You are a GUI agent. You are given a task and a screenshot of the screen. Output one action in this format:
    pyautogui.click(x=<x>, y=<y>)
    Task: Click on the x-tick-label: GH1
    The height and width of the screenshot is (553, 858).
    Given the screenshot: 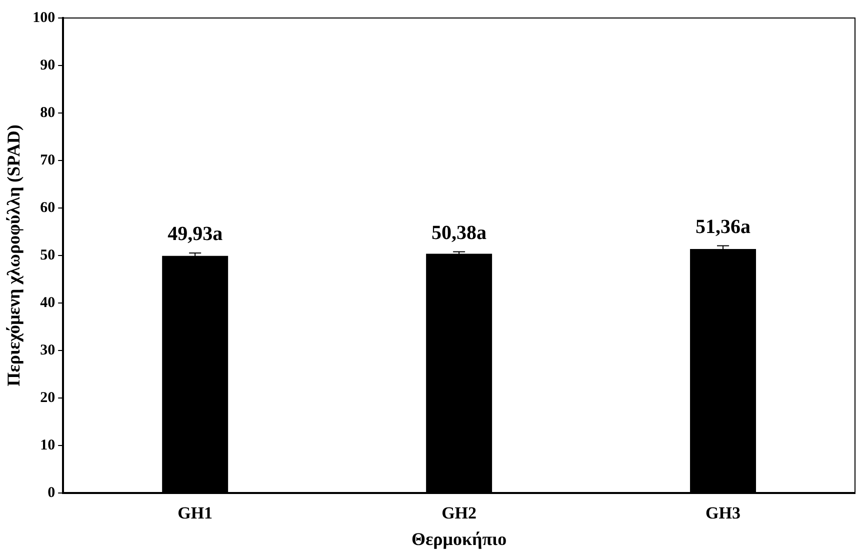 What is the action you would take?
    pyautogui.click(x=195, y=513)
    